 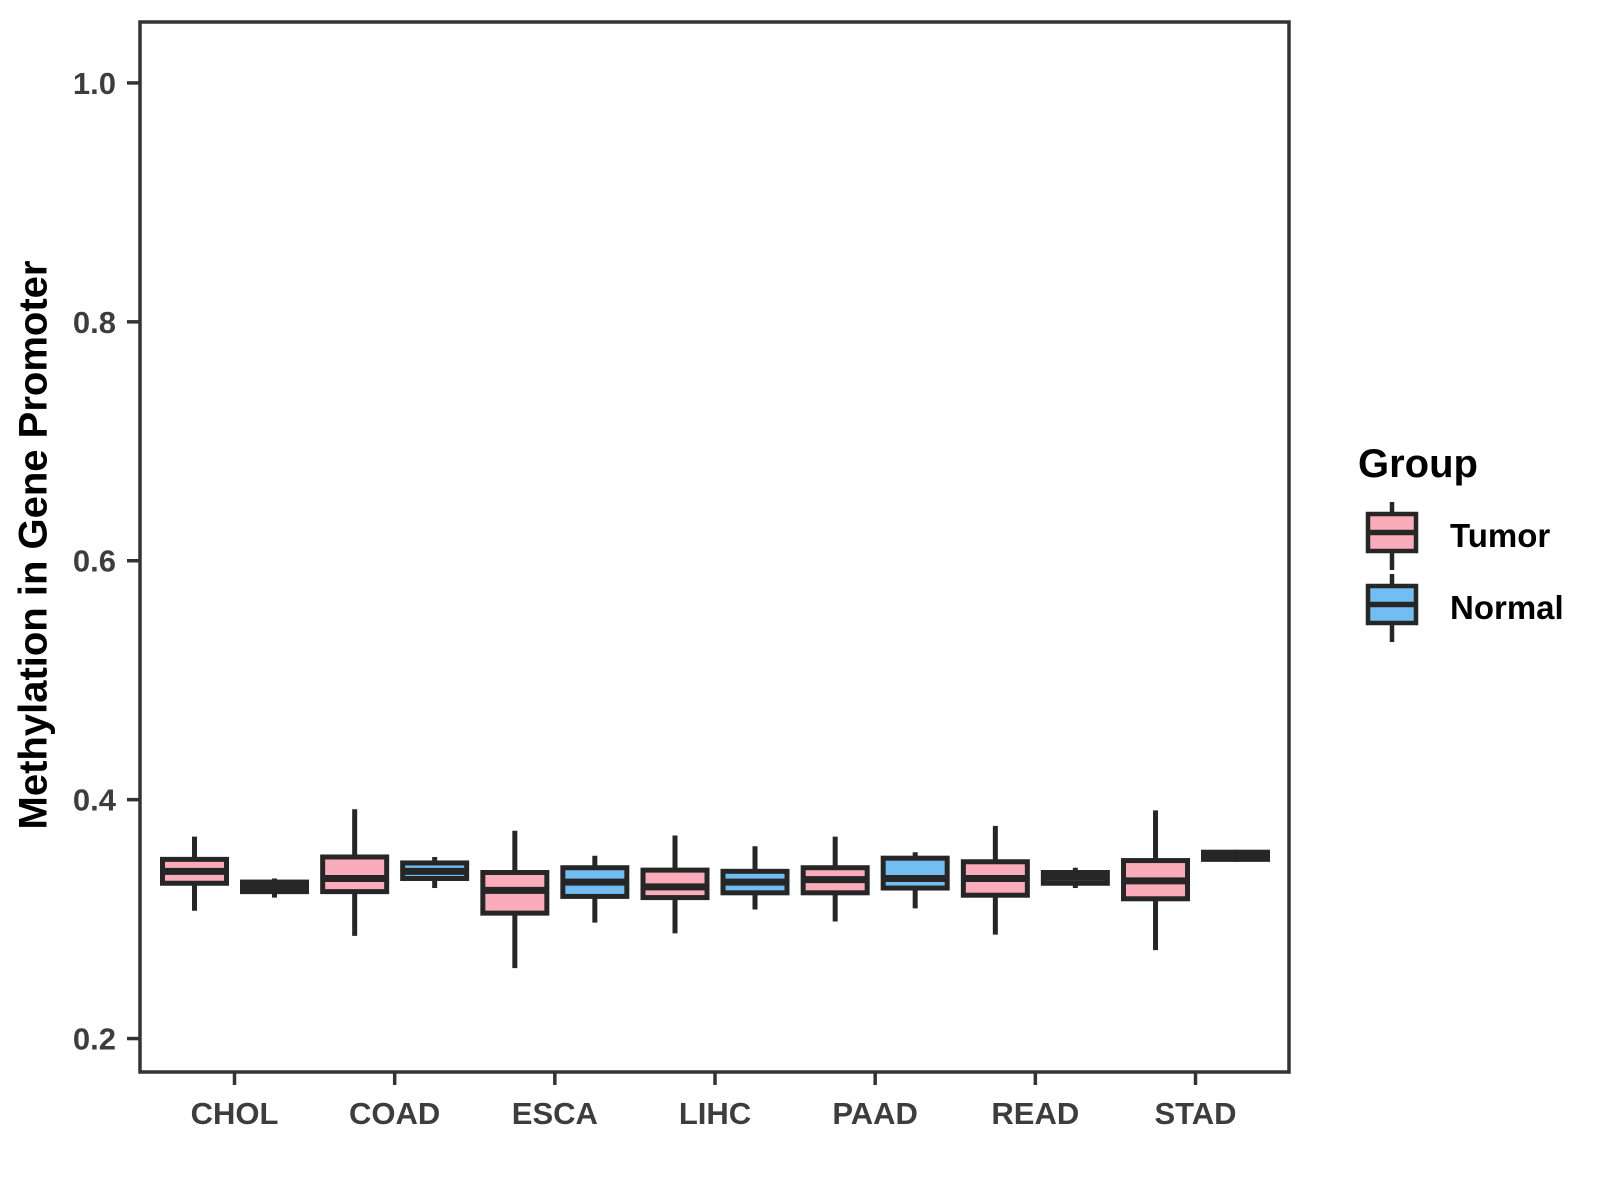 What do you see at coordinates (1035, 1113) in the screenshot?
I see `x-tick-label-READ: READ` at bounding box center [1035, 1113].